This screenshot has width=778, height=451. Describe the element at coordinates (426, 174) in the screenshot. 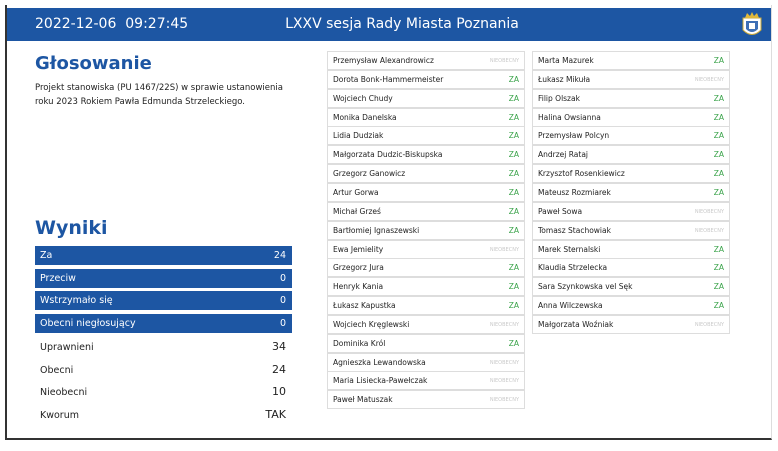

I see `member-row: Grzegorz Ganowicz ZA` at that location.